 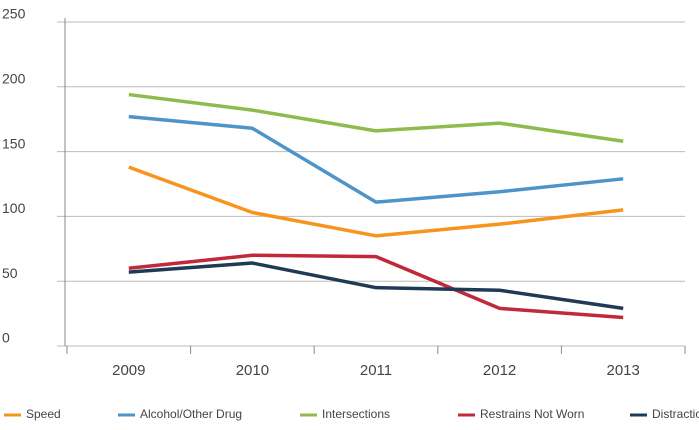 What do you see at coordinates (14, 208) in the screenshot?
I see `y-tick-label: 100` at bounding box center [14, 208].